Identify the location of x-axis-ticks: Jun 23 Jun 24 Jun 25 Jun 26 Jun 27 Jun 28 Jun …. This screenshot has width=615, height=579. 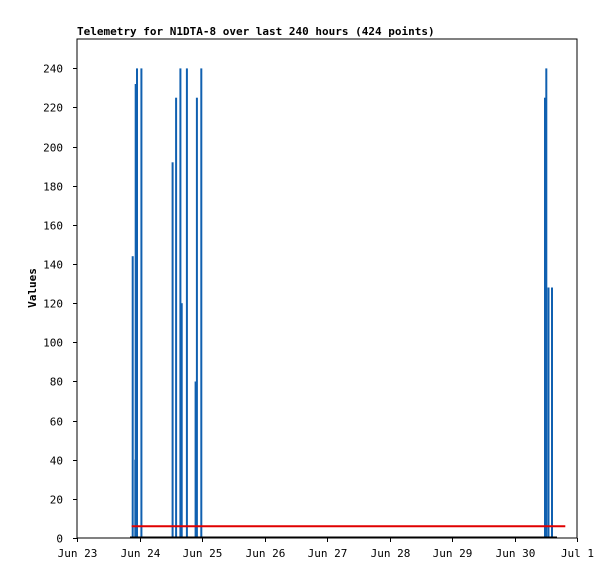
(326, 549).